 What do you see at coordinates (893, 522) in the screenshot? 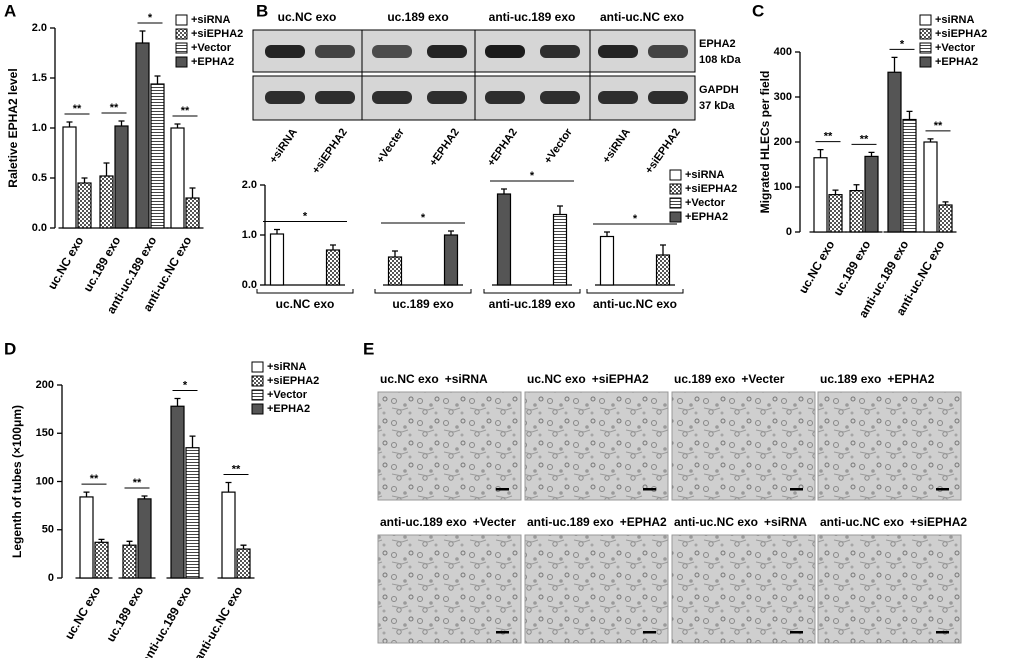
I see `micrograph-caption: anti-uc.NC exo +siEPHA2` at bounding box center [893, 522].